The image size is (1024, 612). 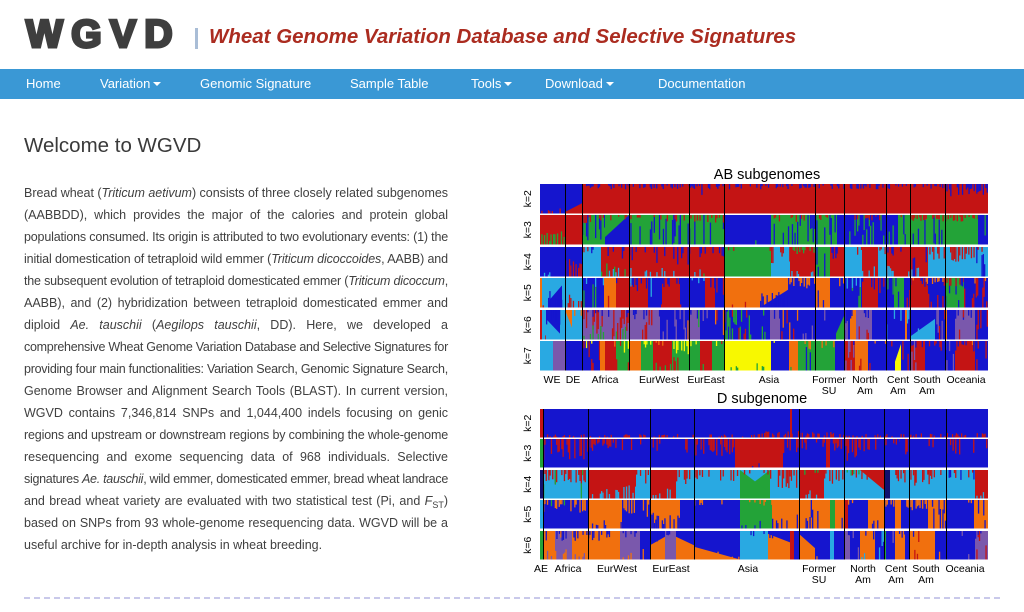 I want to click on svg-text: AB subgenomes, so click(x=767, y=175).